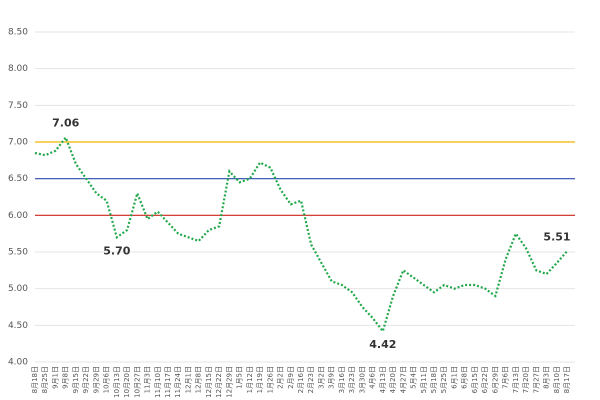 Image resolution: width=600 pixels, height=400 pixels. Describe the element at coordinates (465, 377) in the screenshot. I see `x-tick-label: 6月8日` at that location.